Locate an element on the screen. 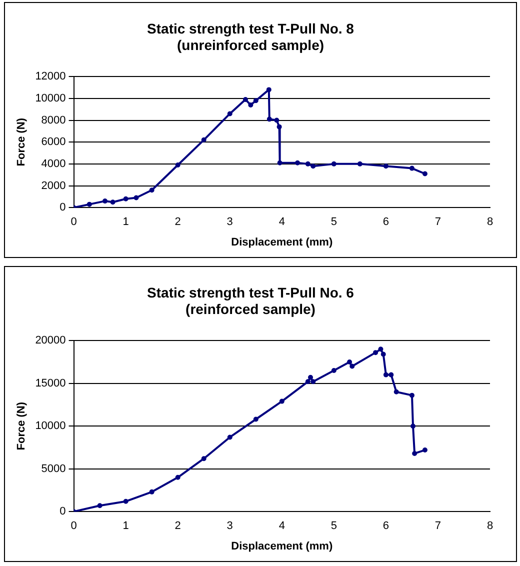 The image size is (520, 566). chart-title: Static strength test T-Pull No. 8 (unreinforced sample) is located at coordinates (250, 37).